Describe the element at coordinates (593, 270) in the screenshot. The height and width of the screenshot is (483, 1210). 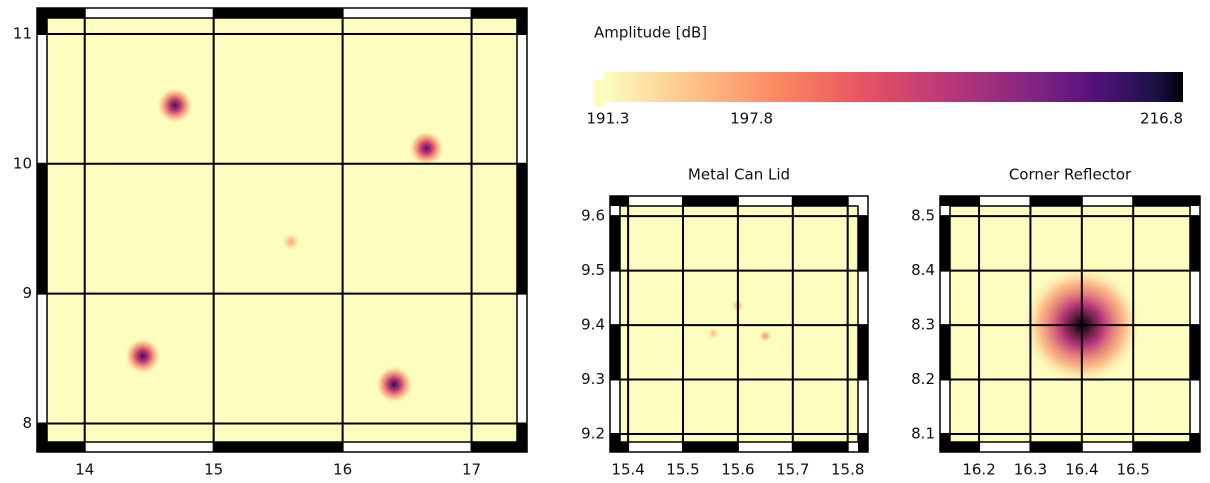
I see `y-tick-label: 9.5` at that location.